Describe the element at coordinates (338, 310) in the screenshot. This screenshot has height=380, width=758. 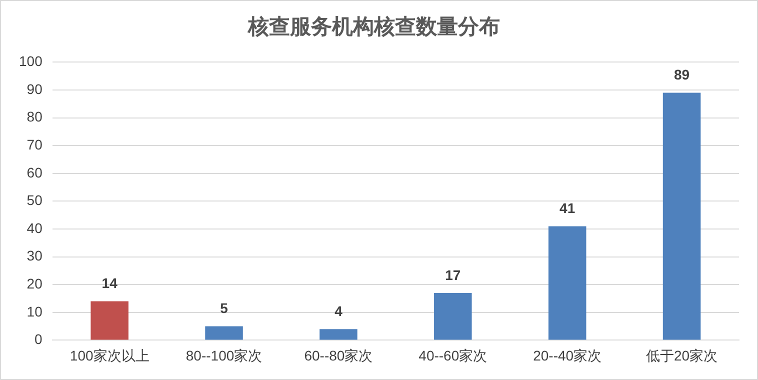
I see `data-label: 4` at that location.